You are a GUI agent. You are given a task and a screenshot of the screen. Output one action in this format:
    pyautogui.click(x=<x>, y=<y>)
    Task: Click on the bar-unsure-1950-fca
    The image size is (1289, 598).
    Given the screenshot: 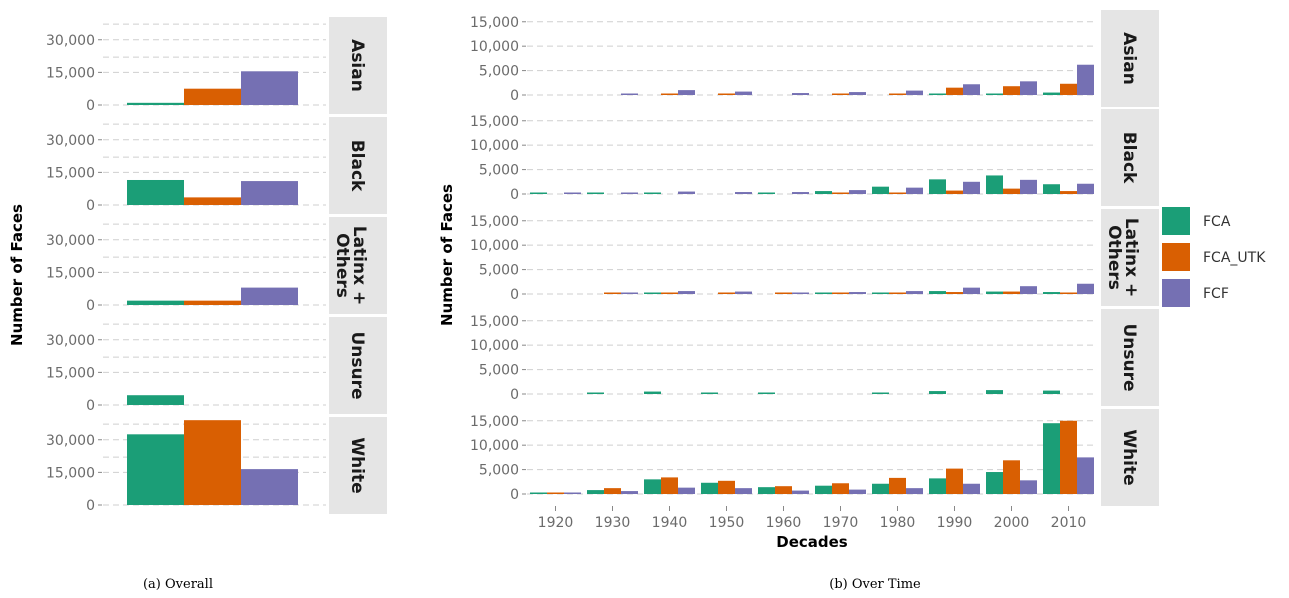 What is the action you would take?
    pyautogui.click(x=709, y=393)
    